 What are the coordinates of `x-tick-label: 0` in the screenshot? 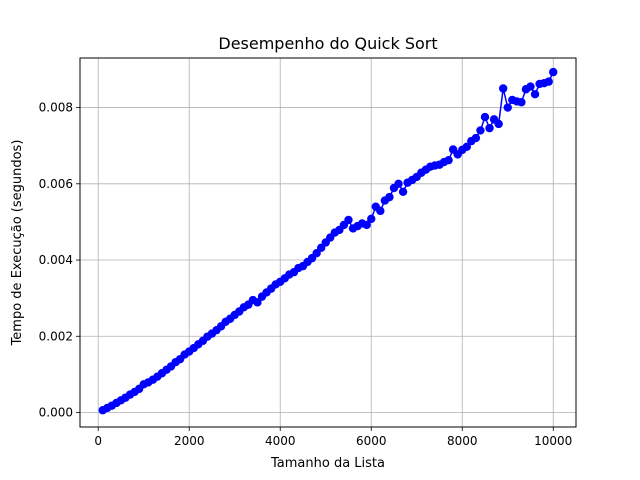 It's located at (98, 441).